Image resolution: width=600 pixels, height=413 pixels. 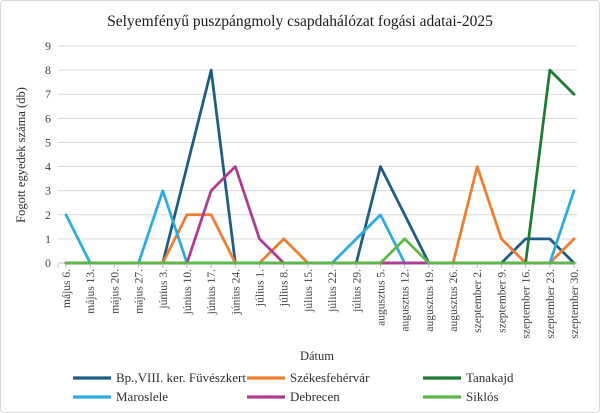 I want to click on axes, so click(x=316, y=266).